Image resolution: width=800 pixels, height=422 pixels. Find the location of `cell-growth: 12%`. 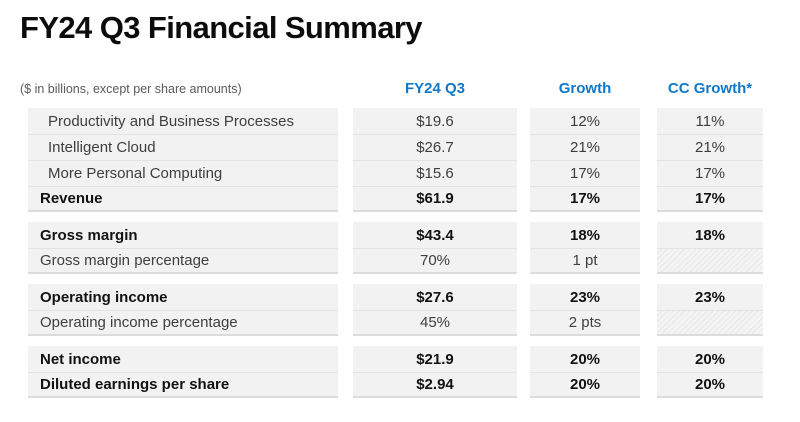

cell-growth: 12% is located at coordinates (585, 121).